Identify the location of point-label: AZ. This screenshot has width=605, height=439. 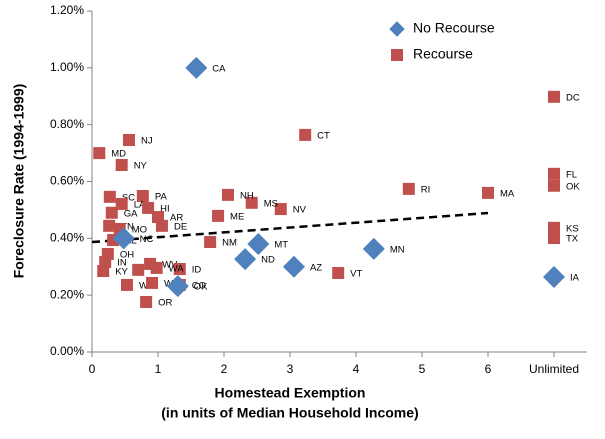
(316, 267).